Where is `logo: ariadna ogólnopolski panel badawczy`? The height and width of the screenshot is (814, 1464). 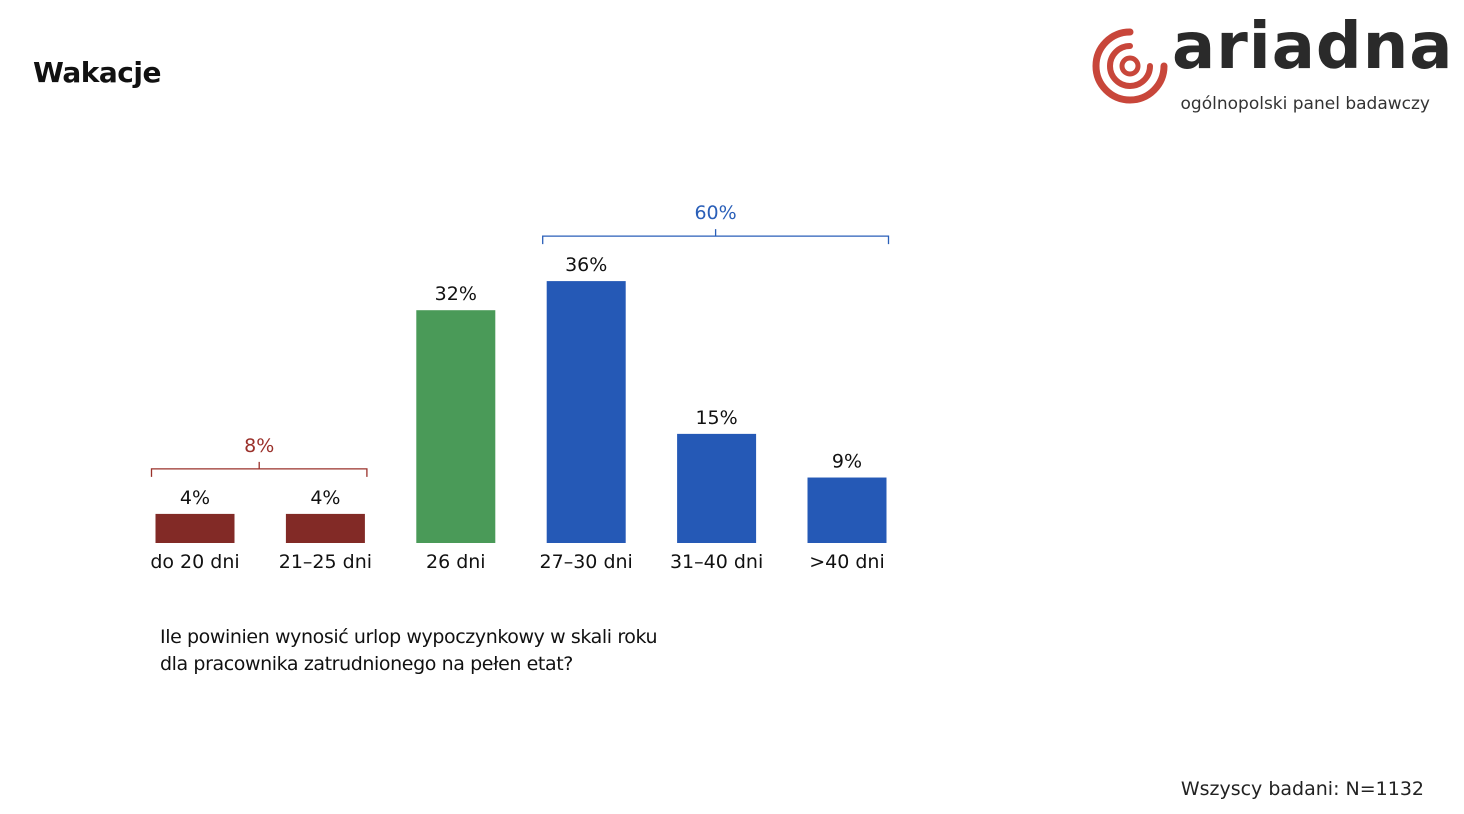
logo: ariadna ogólnopolski panel badawczy is located at coordinates (1271, 64).